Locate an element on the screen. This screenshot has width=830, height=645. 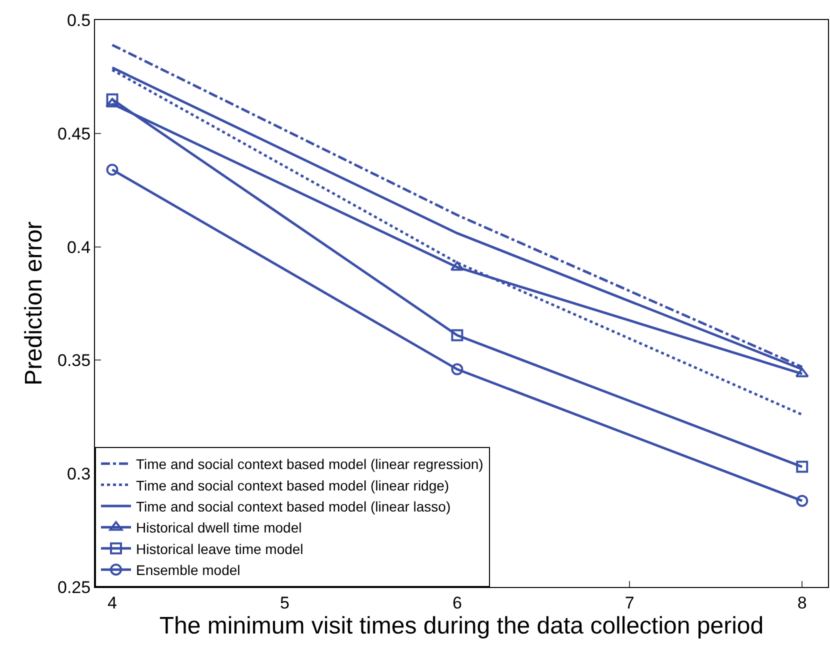
legend-label: Historical leave time model is located at coordinates (220, 548).